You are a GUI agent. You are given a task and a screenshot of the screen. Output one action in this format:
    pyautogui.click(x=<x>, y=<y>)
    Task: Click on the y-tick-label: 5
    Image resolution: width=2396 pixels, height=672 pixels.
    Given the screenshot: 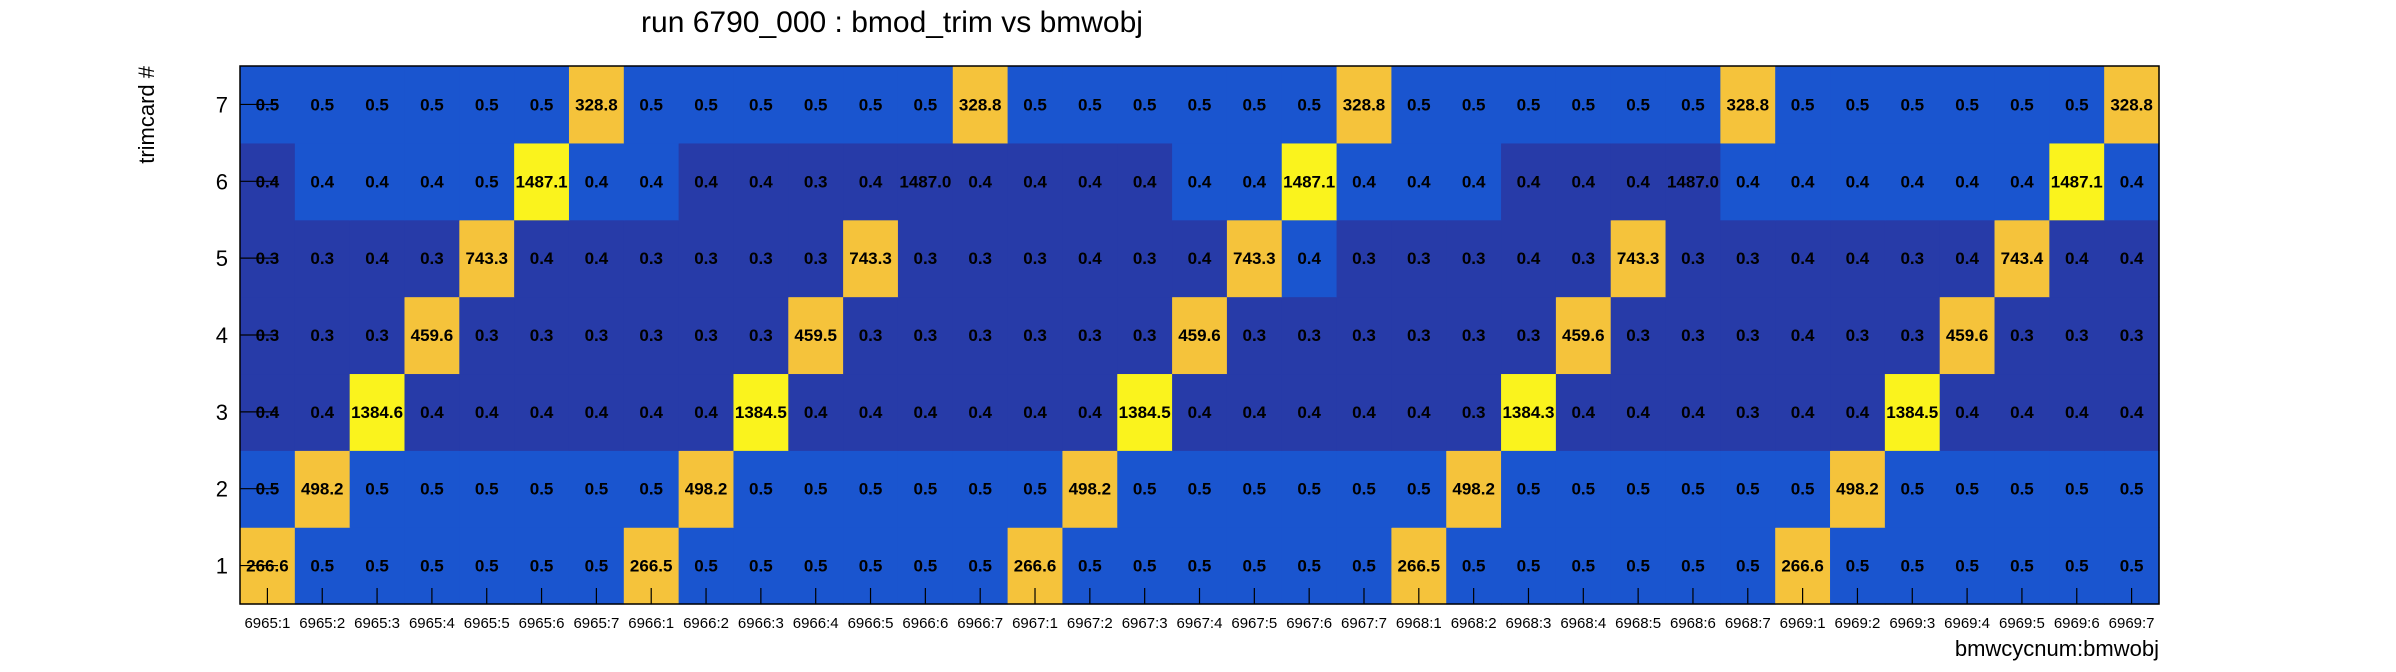 What is the action you would take?
    pyautogui.click(x=222, y=258)
    